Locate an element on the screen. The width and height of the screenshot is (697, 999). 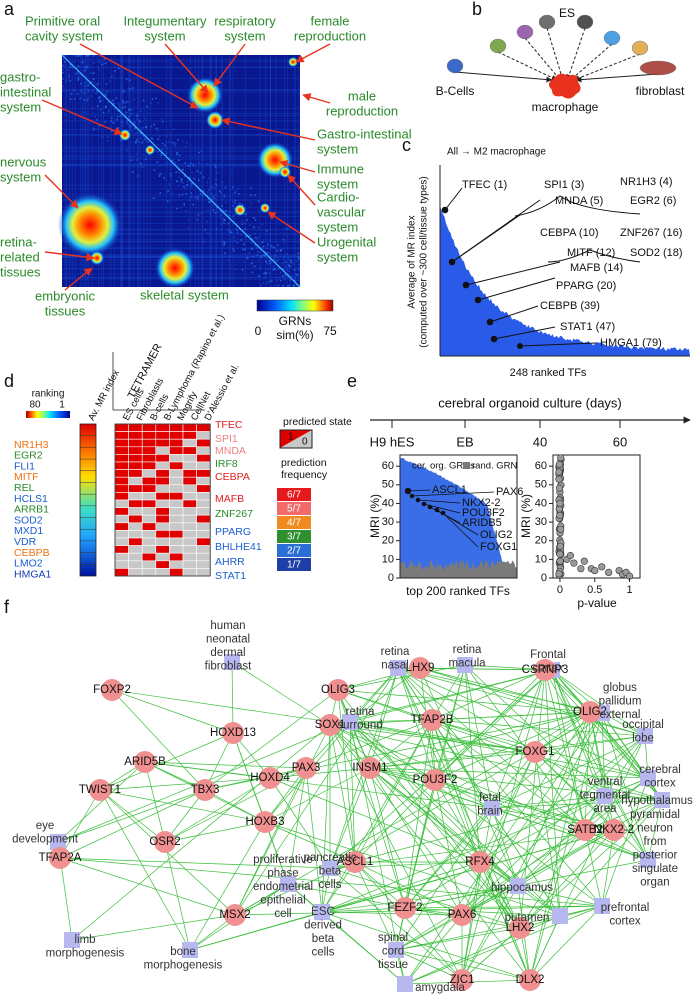
colorbar is located at coordinates (48, 414).